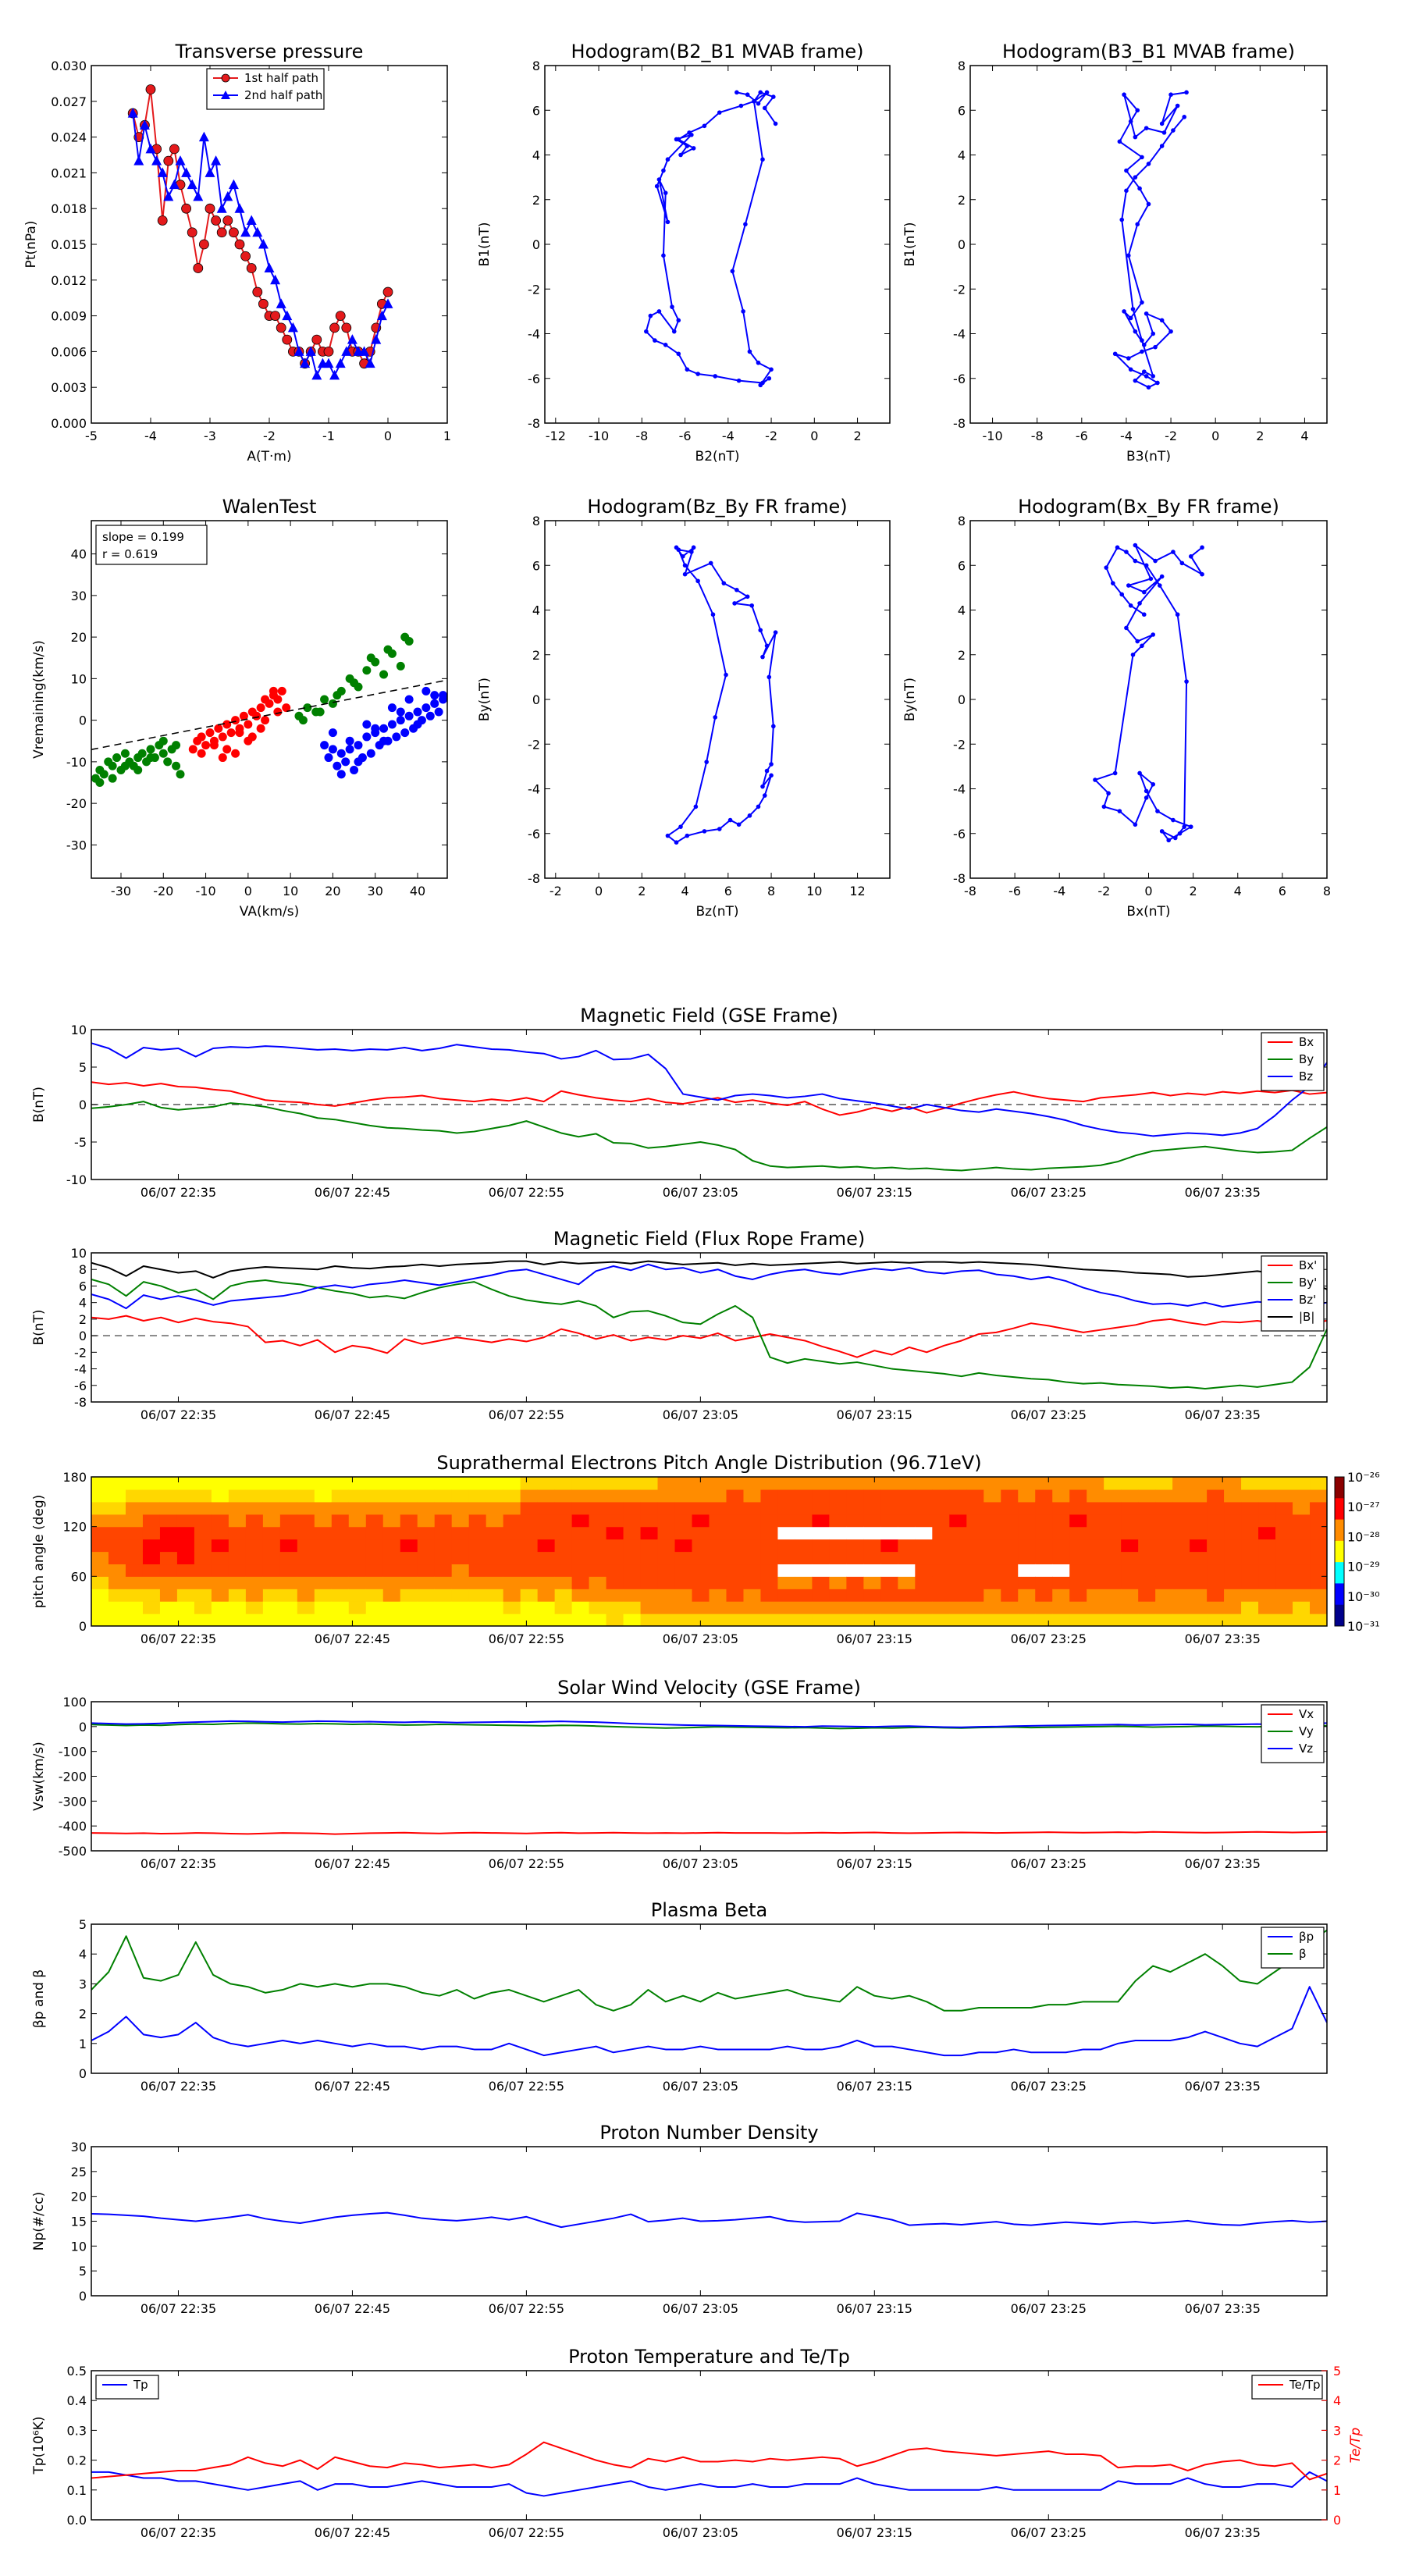  Describe the element at coordinates (709, 1970) in the screenshot. I see `series-line-β` at that location.